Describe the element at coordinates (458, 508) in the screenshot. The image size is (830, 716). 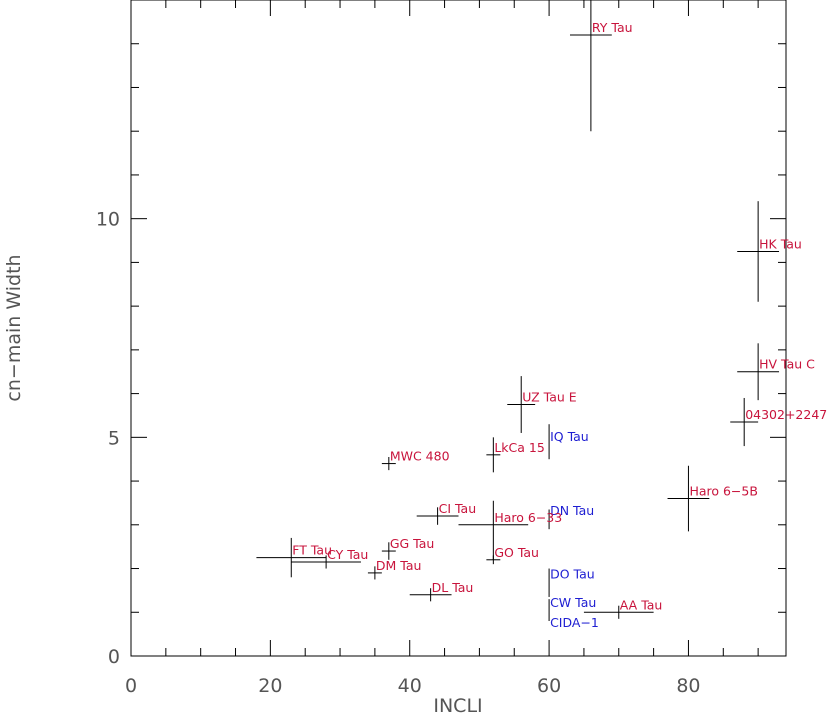
I see `point-label: CI Tau` at that location.